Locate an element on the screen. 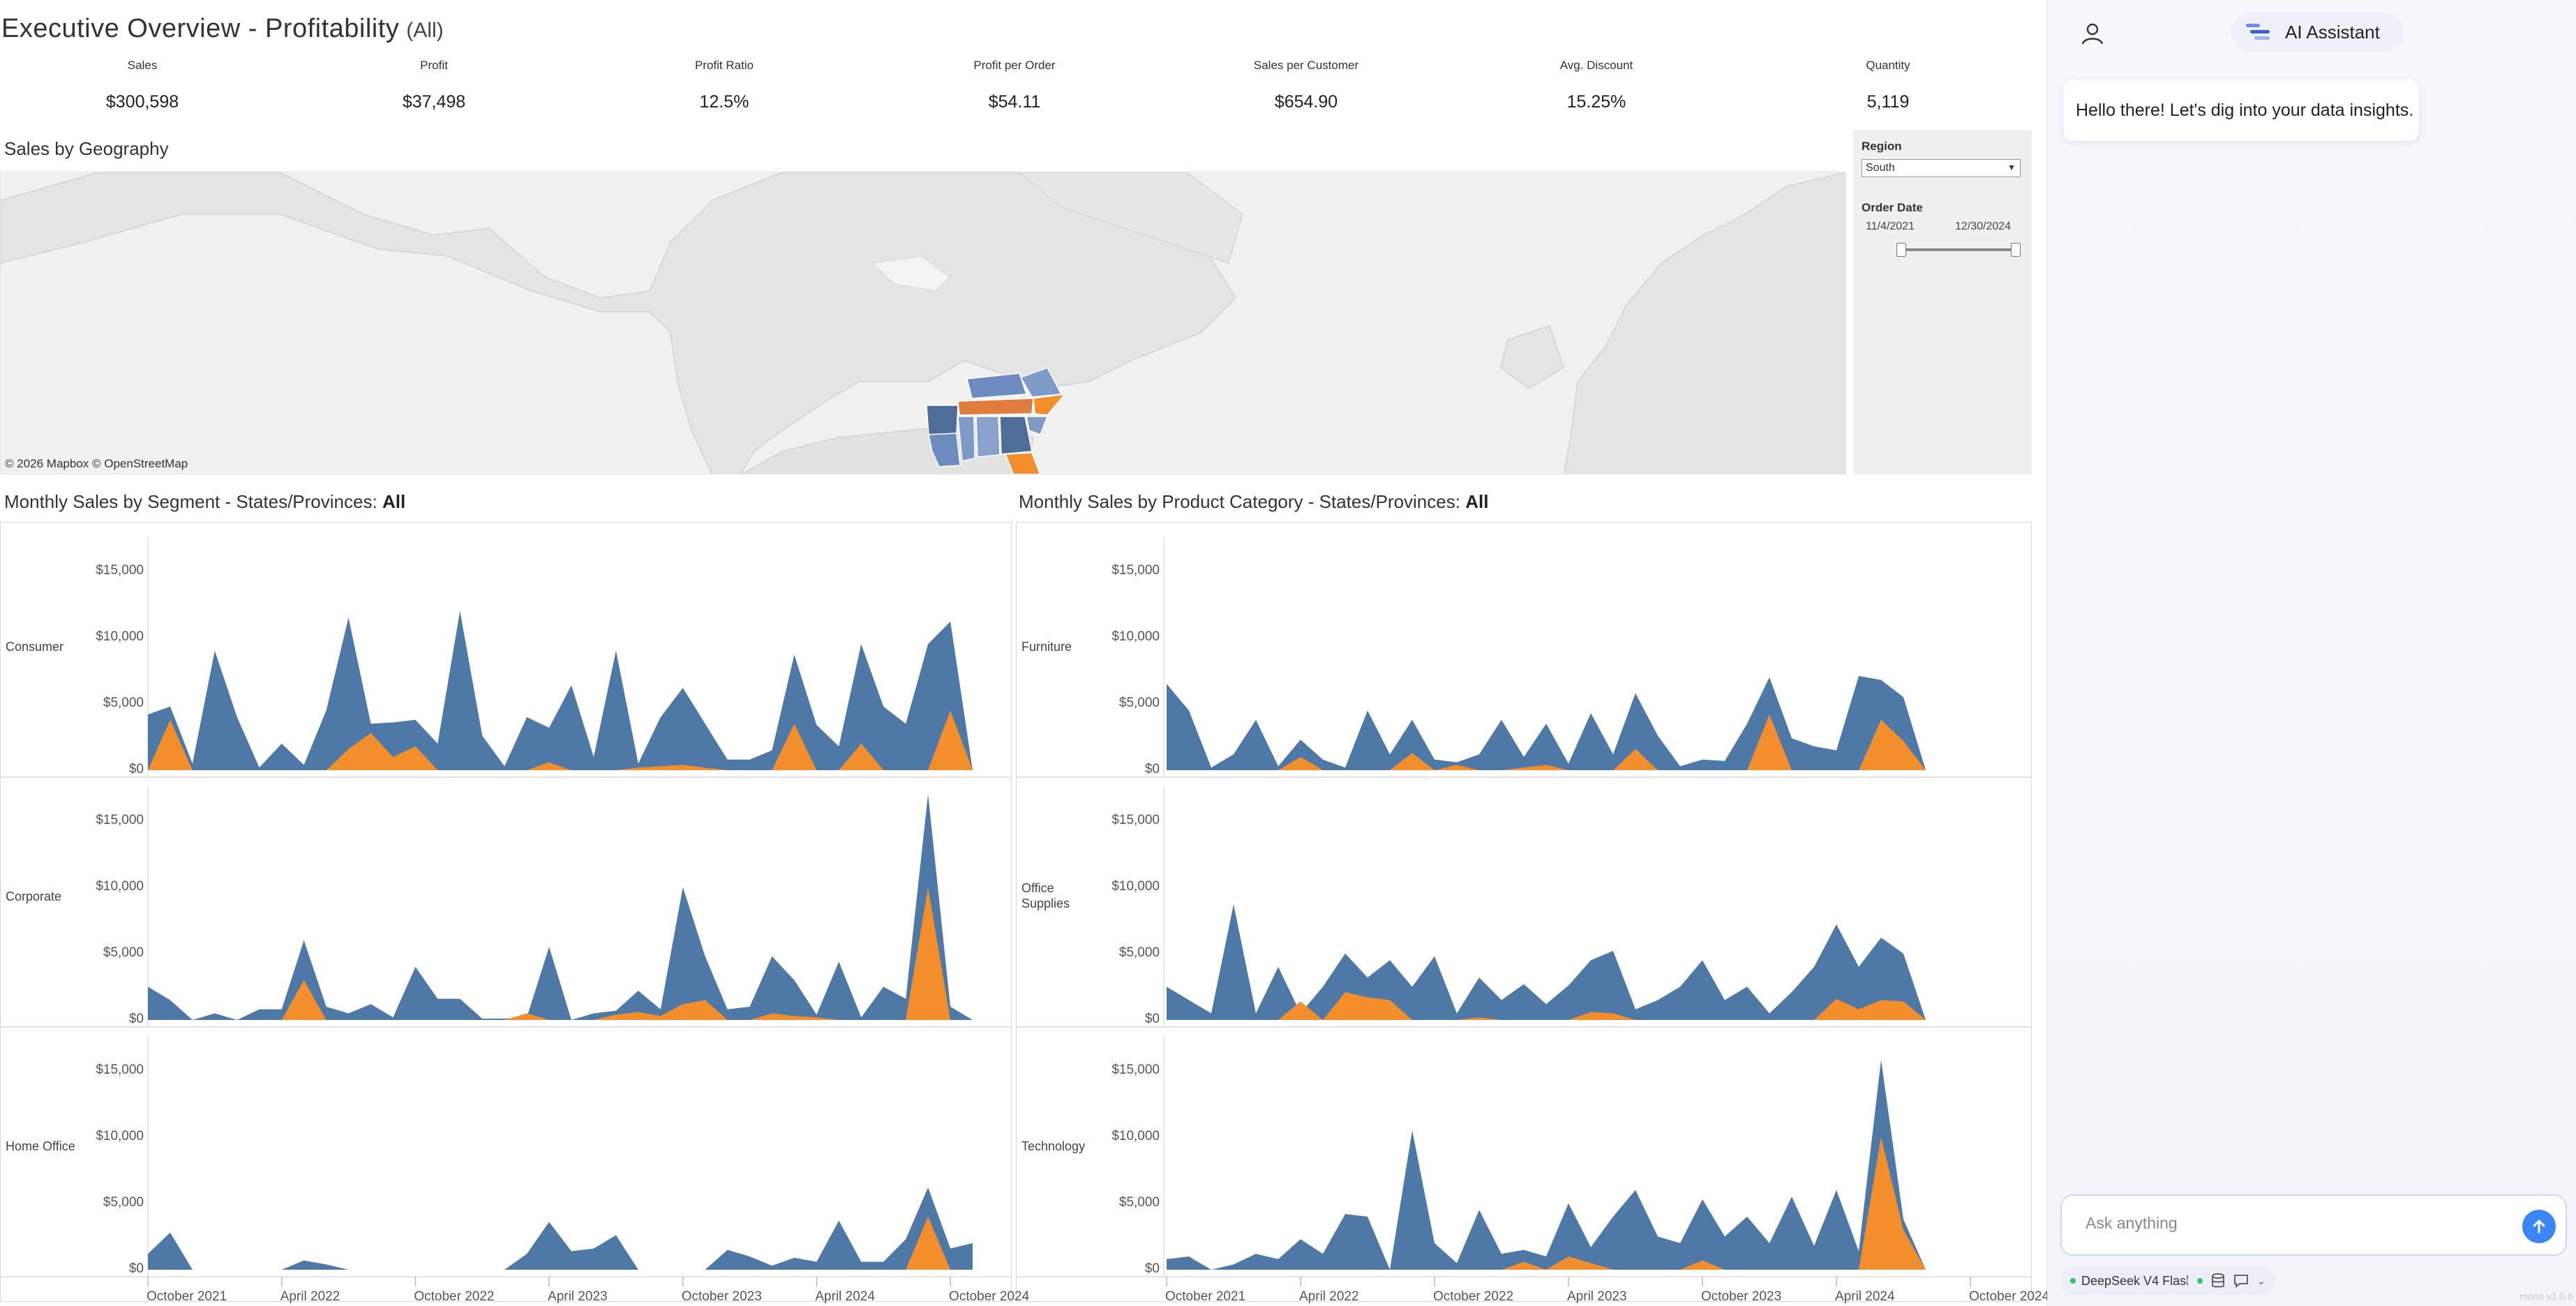 The height and width of the screenshot is (1306, 2576). ai-assistant-title: AI Assistant is located at coordinates (2332, 32).